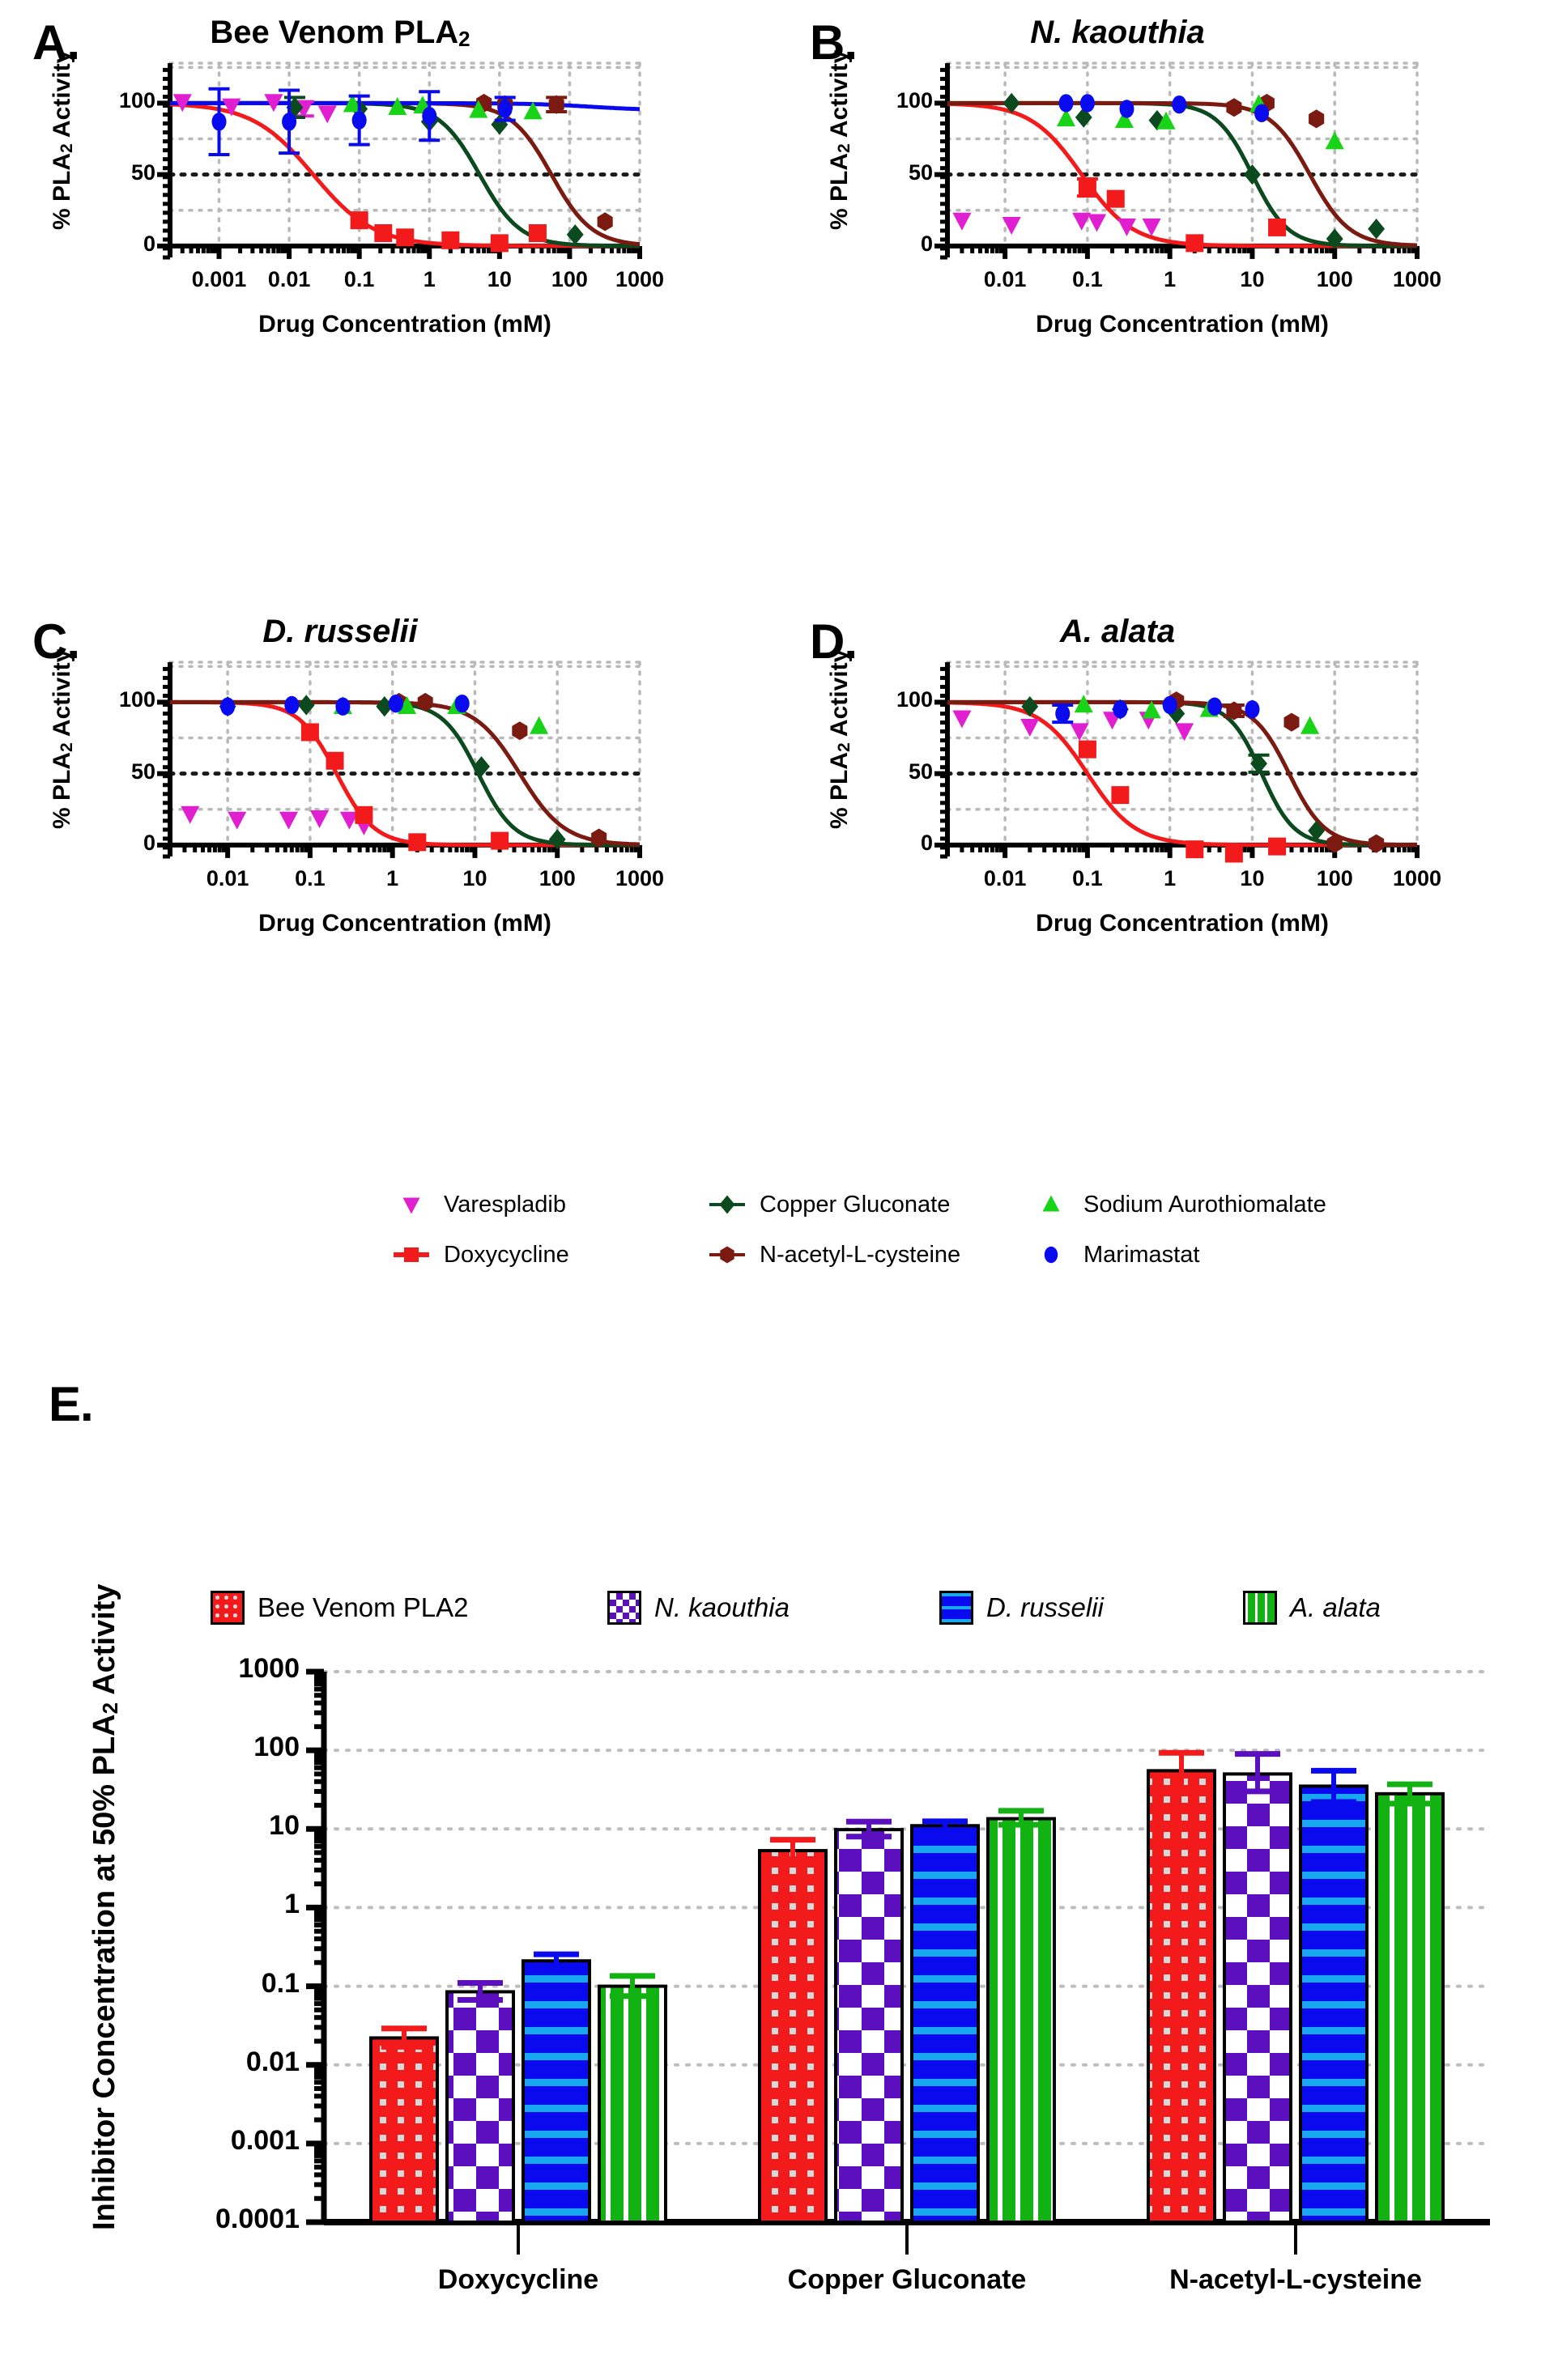  I want to click on legend-label: Doxycycline, so click(506, 1254).